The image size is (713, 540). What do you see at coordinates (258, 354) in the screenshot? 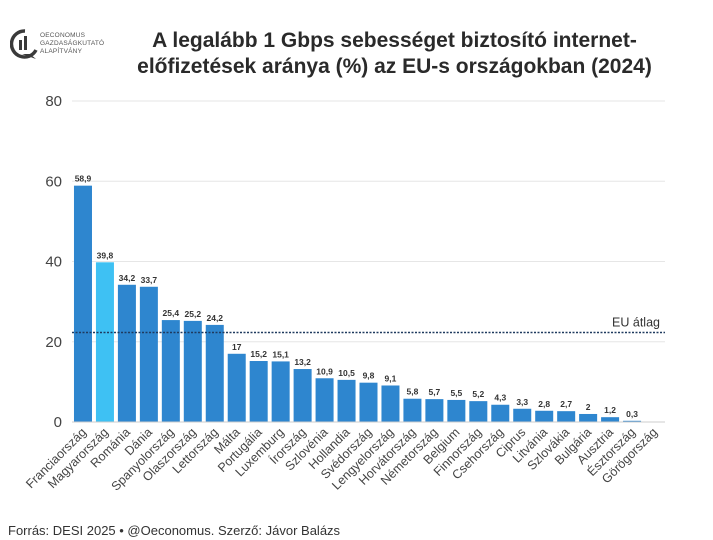
I see `data-label: 15,2` at bounding box center [258, 354].